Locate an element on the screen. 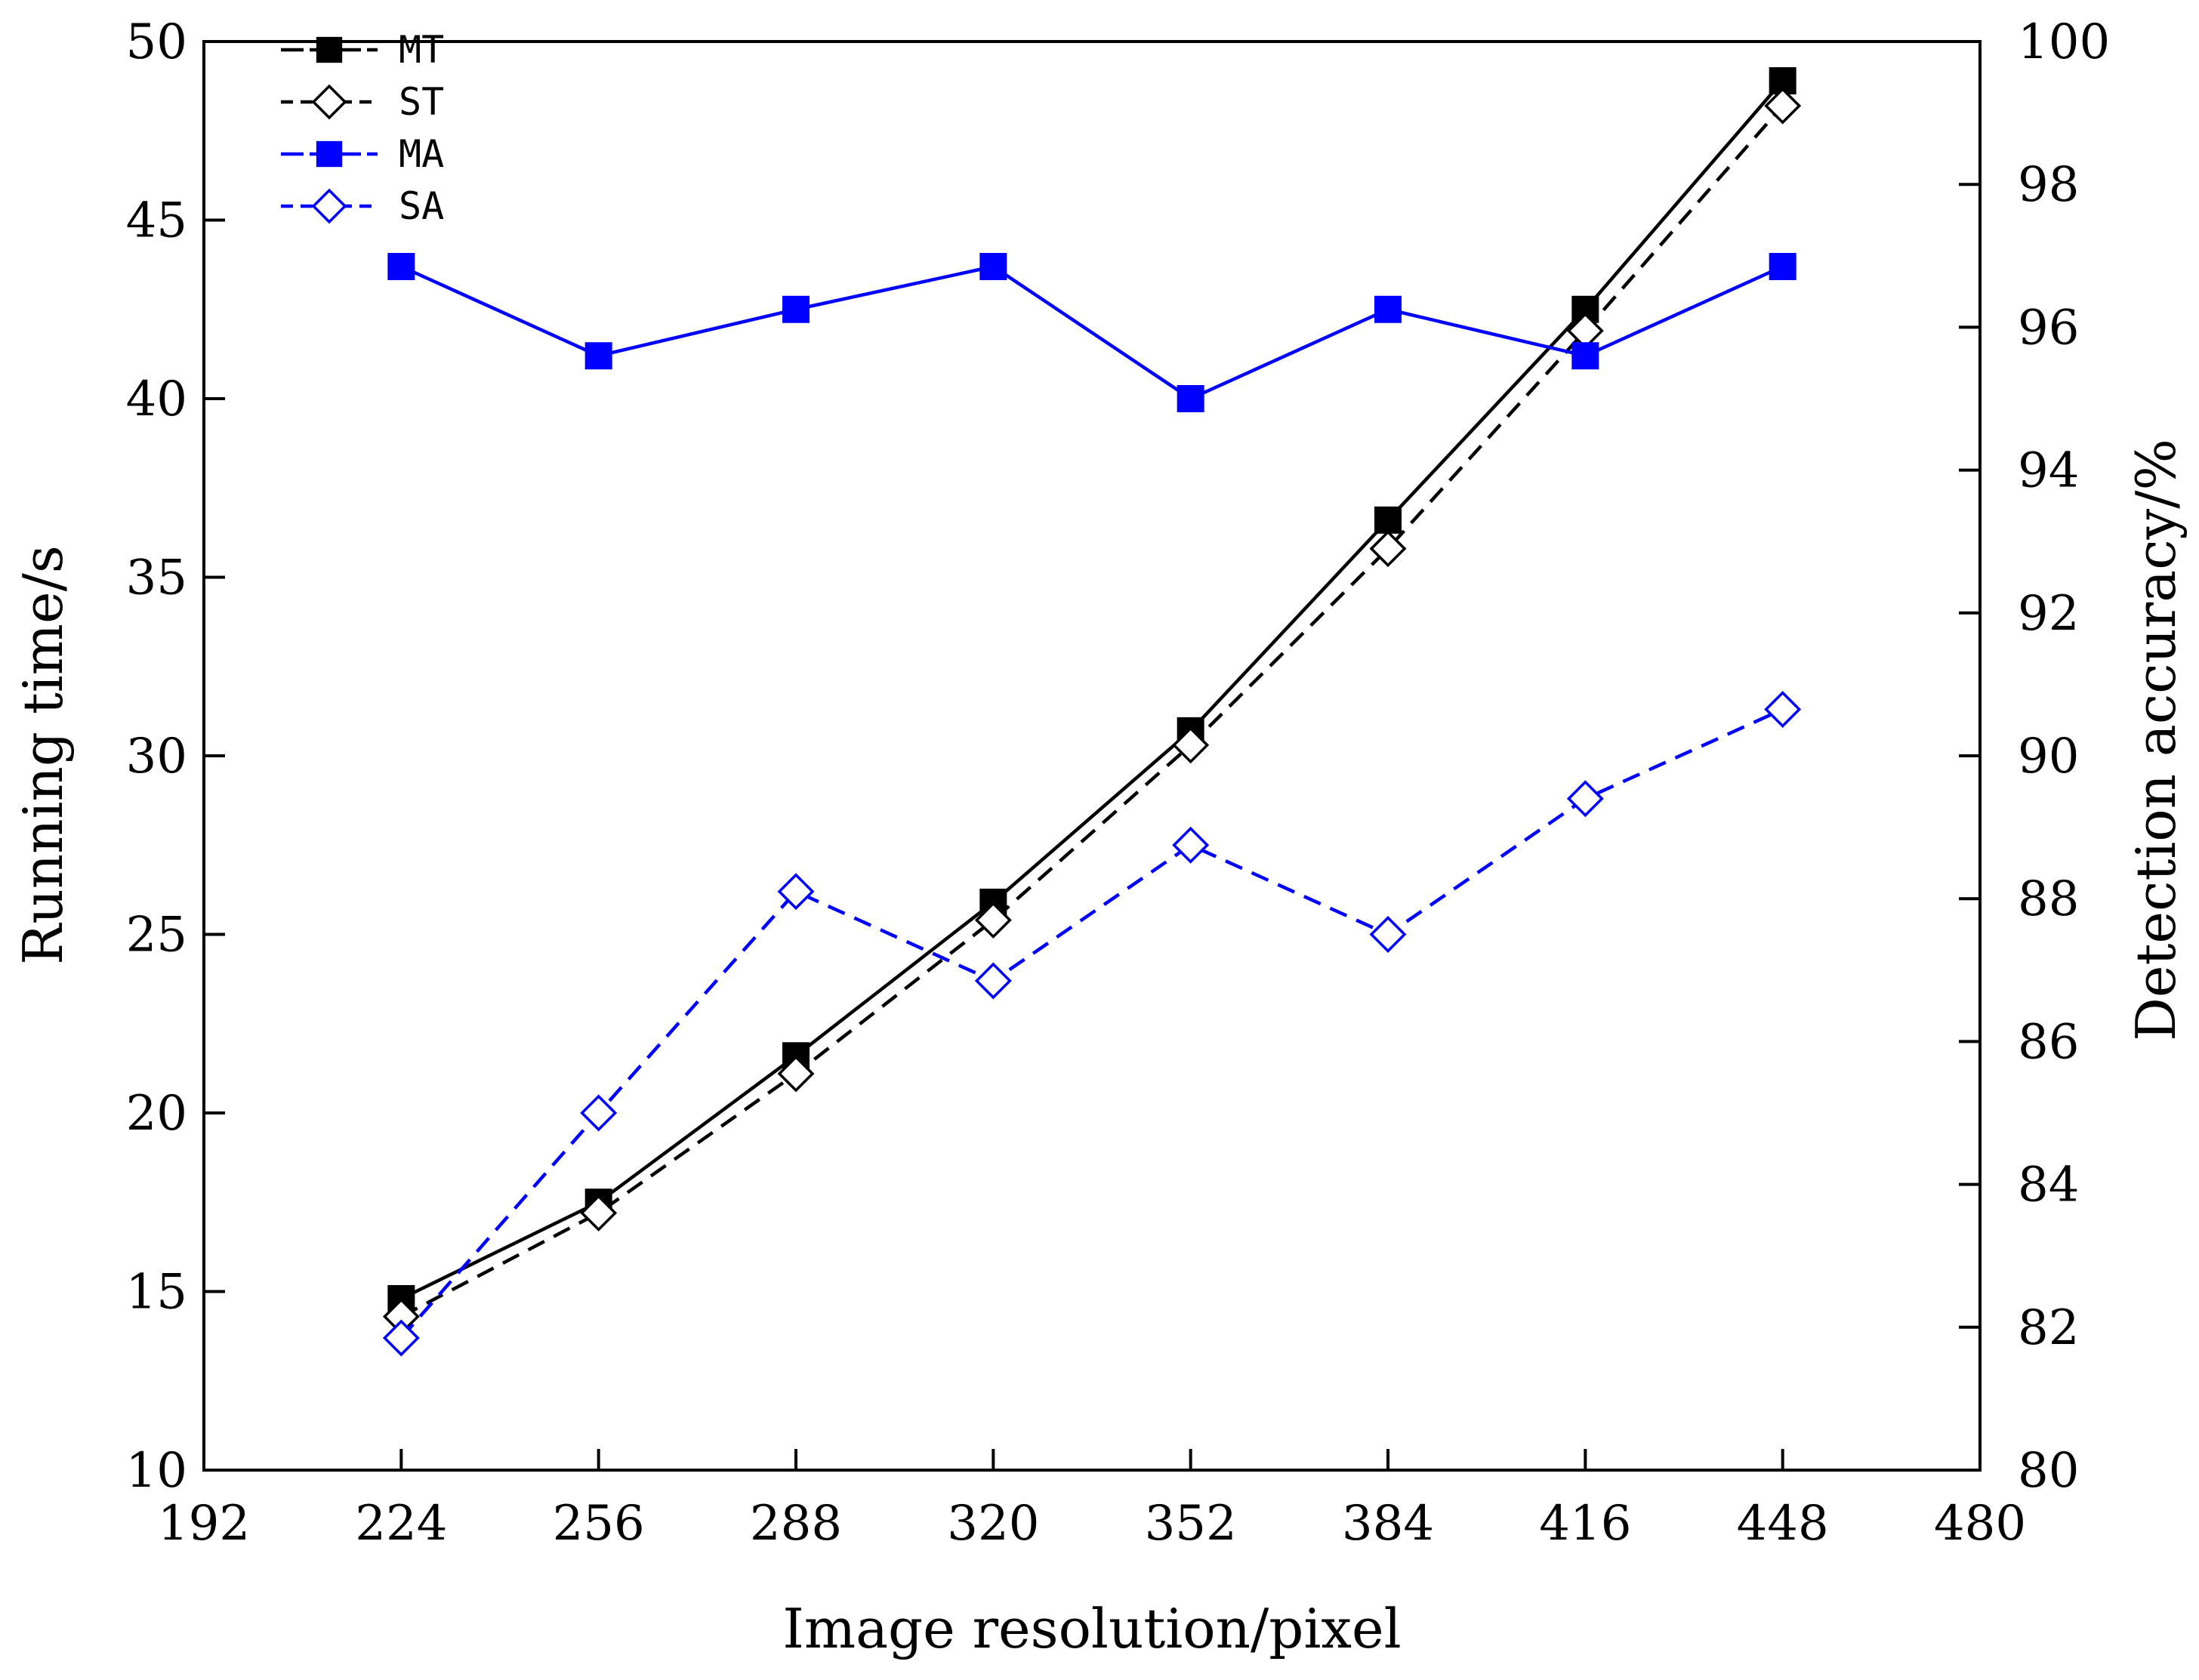  legend-label-st: ST is located at coordinates (421, 102).